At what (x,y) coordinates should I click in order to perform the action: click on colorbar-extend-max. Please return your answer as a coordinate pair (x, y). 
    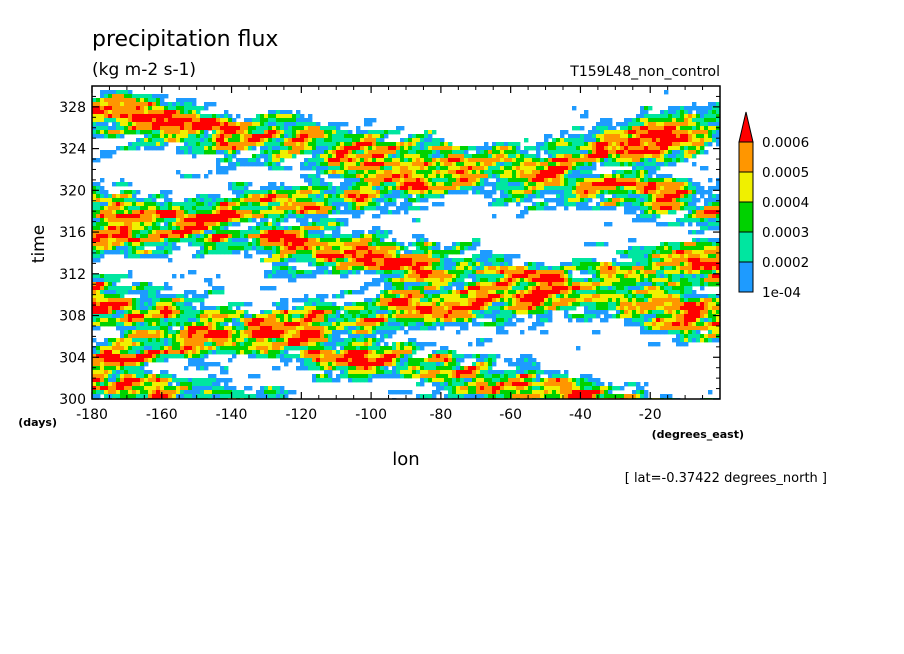
    Looking at the image, I should click on (746, 127).